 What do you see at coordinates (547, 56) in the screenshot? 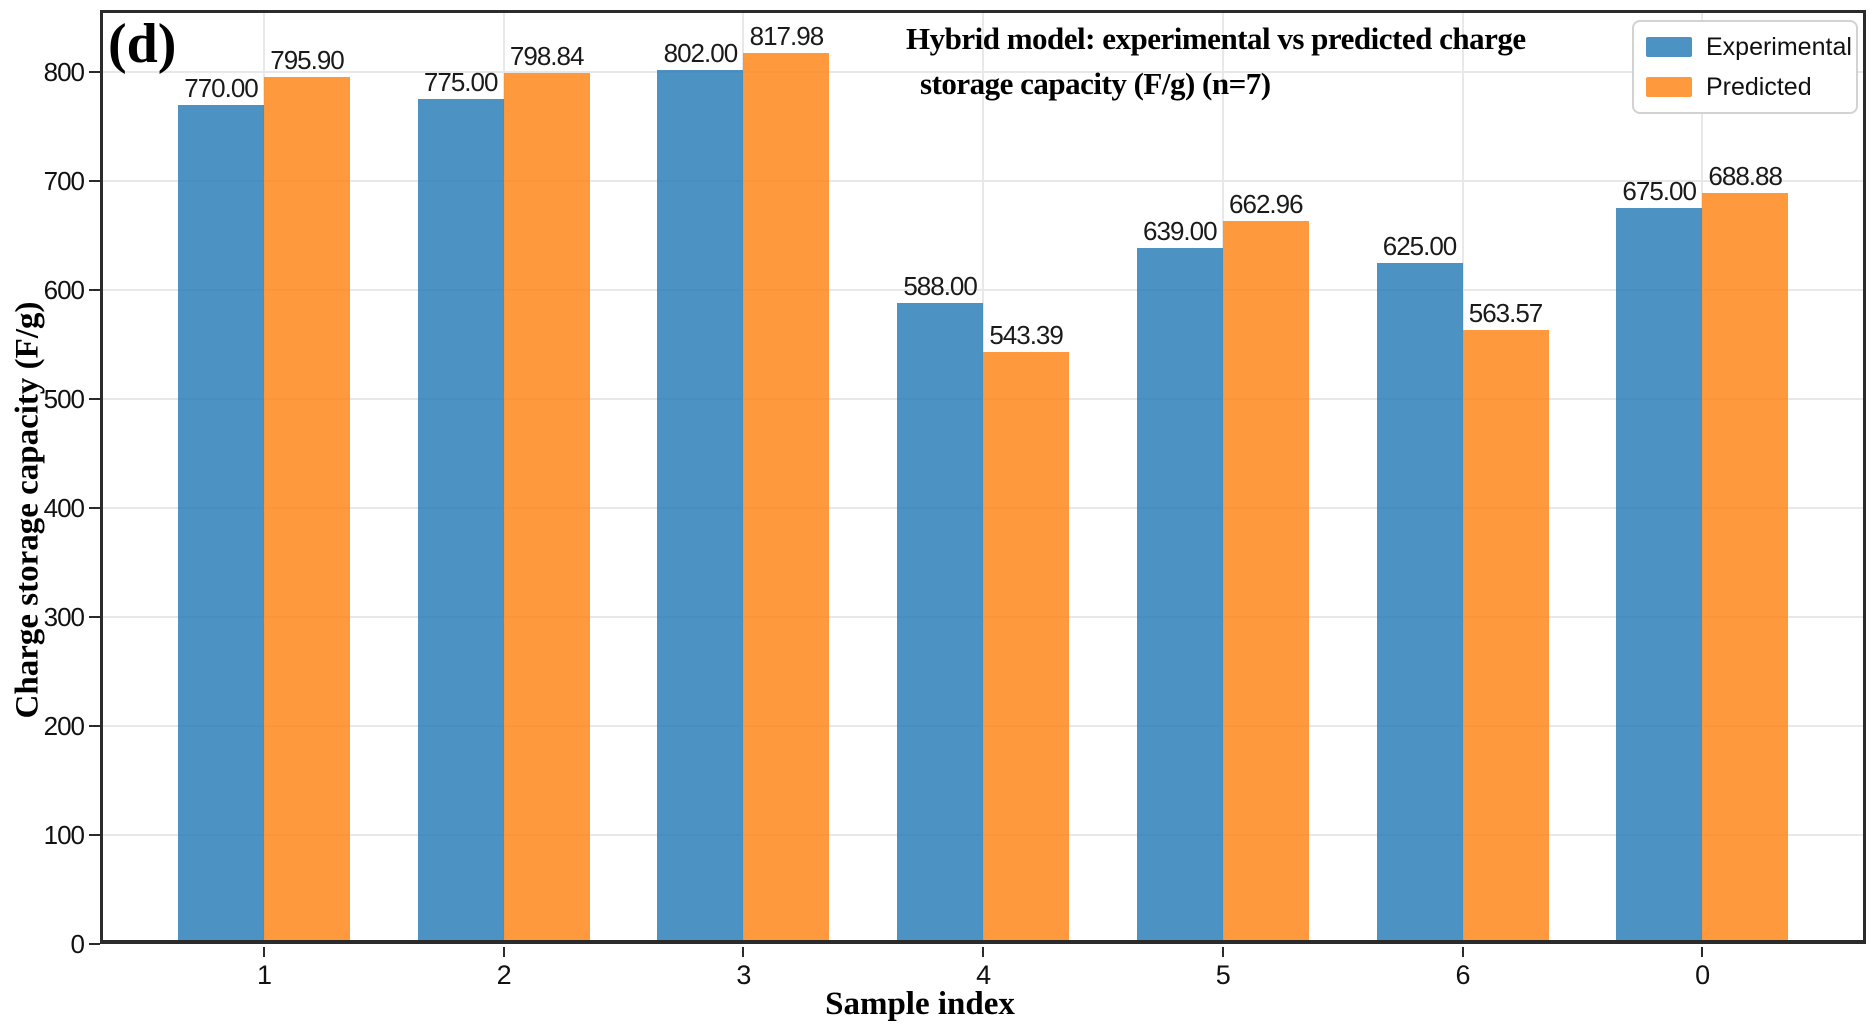
I see `value-label-predicted-2: 798.84` at bounding box center [547, 56].